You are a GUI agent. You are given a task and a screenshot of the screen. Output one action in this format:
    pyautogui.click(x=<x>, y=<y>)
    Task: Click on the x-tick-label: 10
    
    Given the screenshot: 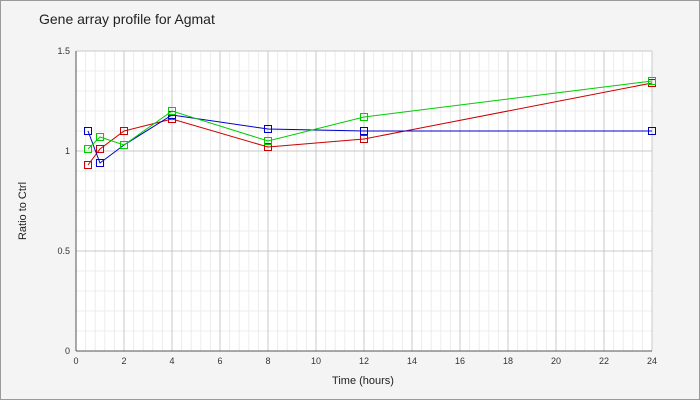 What is the action you would take?
    pyautogui.click(x=316, y=361)
    